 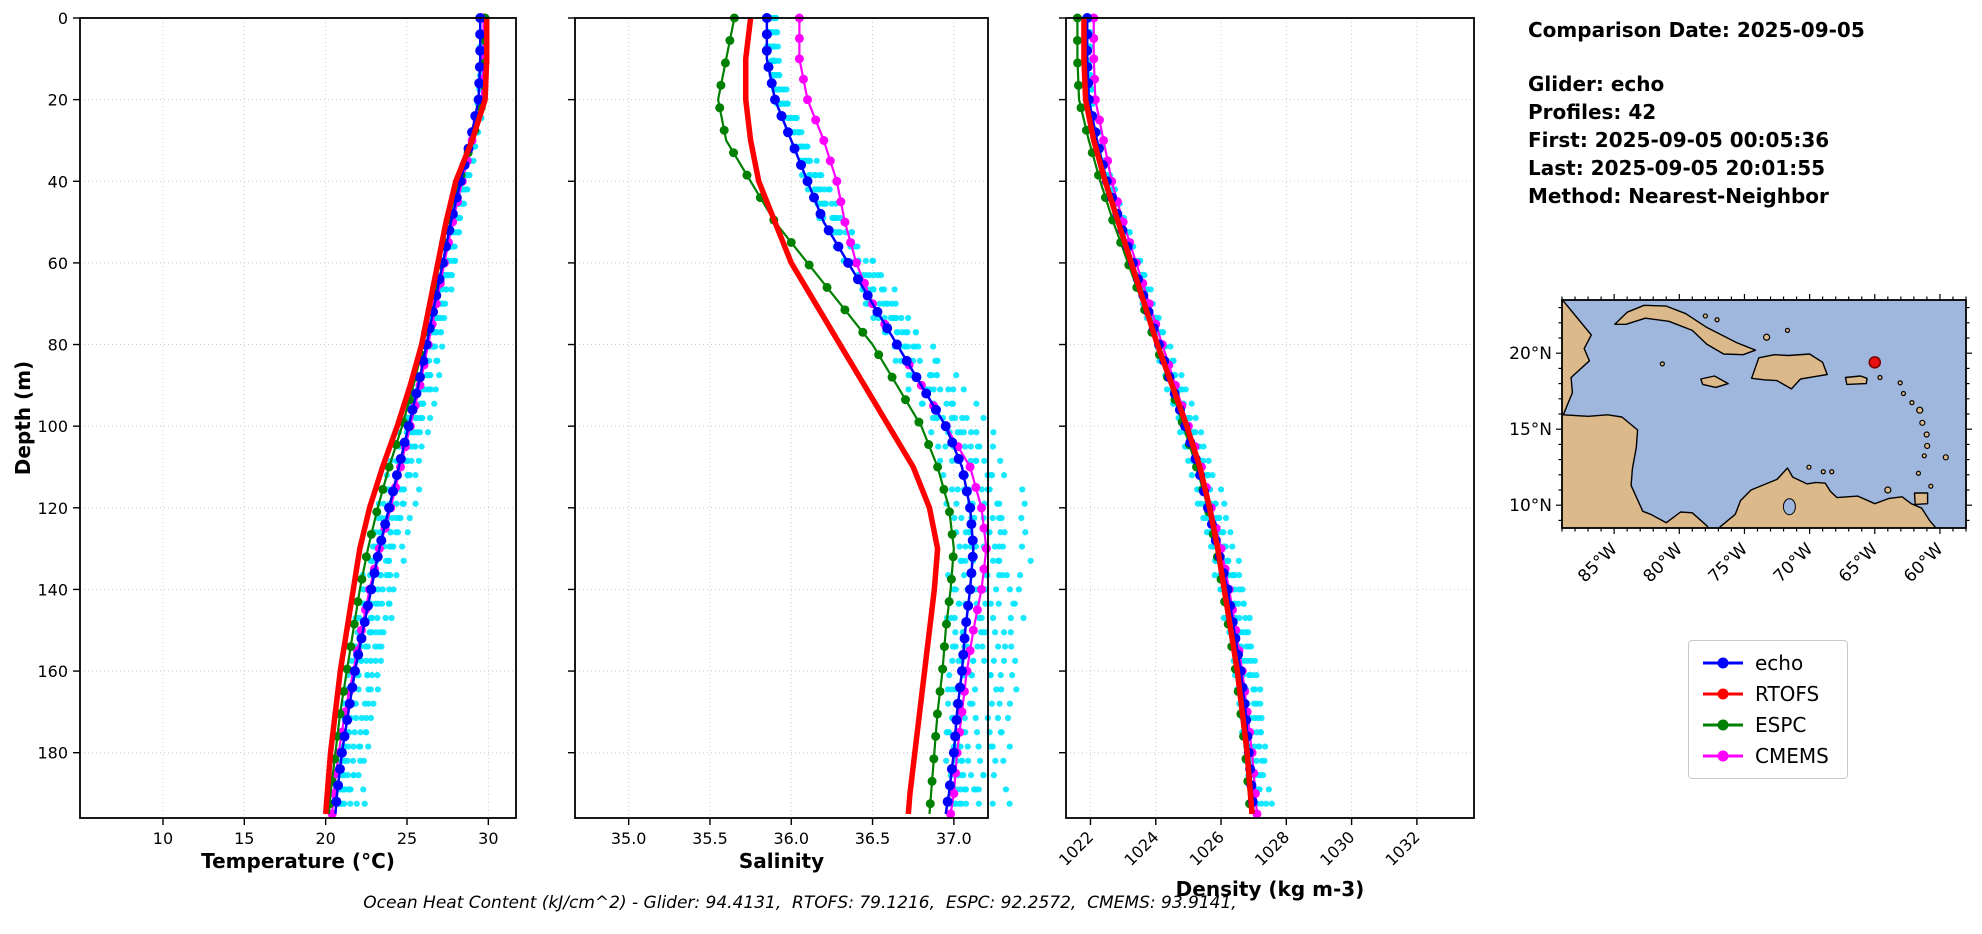 I want to click on legend-entry-RTOFS: RTOFS, so click(x=1765, y=694).